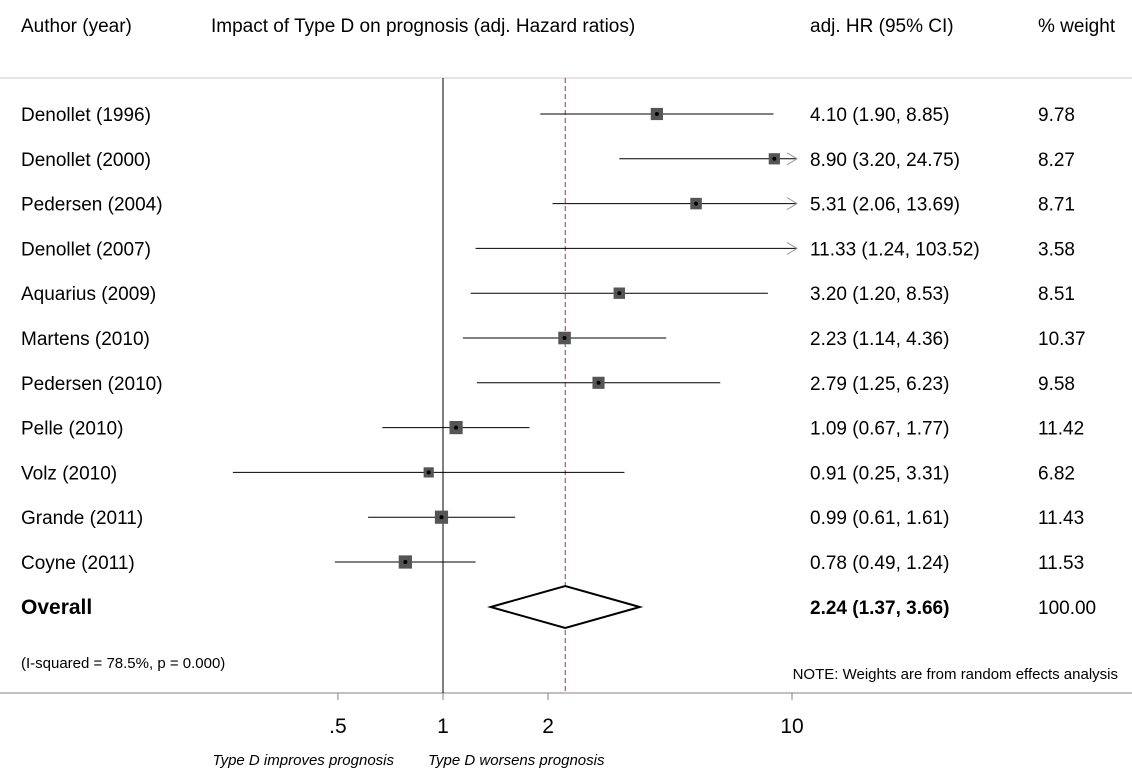 Image resolution: width=1132 pixels, height=773 pixels. What do you see at coordinates (76, 26) in the screenshot?
I see `header-author: Author (year)` at bounding box center [76, 26].